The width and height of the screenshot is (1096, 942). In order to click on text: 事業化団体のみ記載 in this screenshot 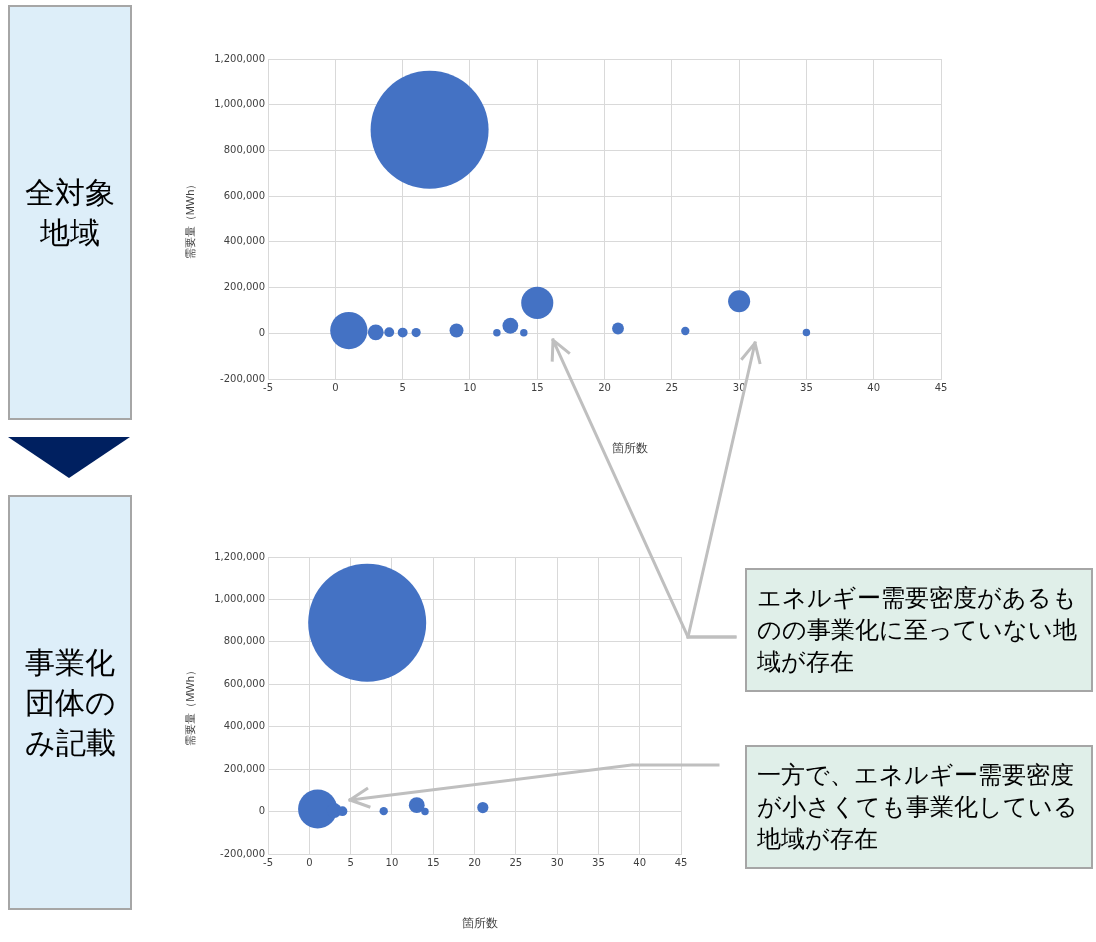, I will do `click(70, 702)`.